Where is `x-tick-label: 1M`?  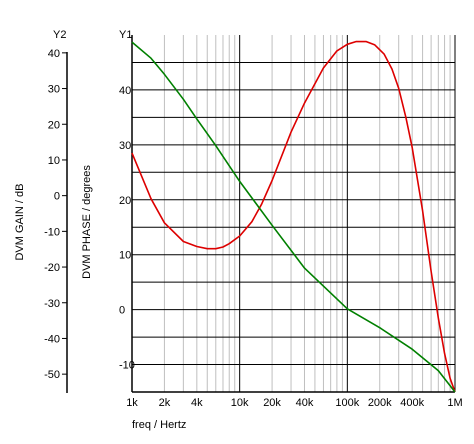
x-tick-label: 1M is located at coordinates (454, 403).